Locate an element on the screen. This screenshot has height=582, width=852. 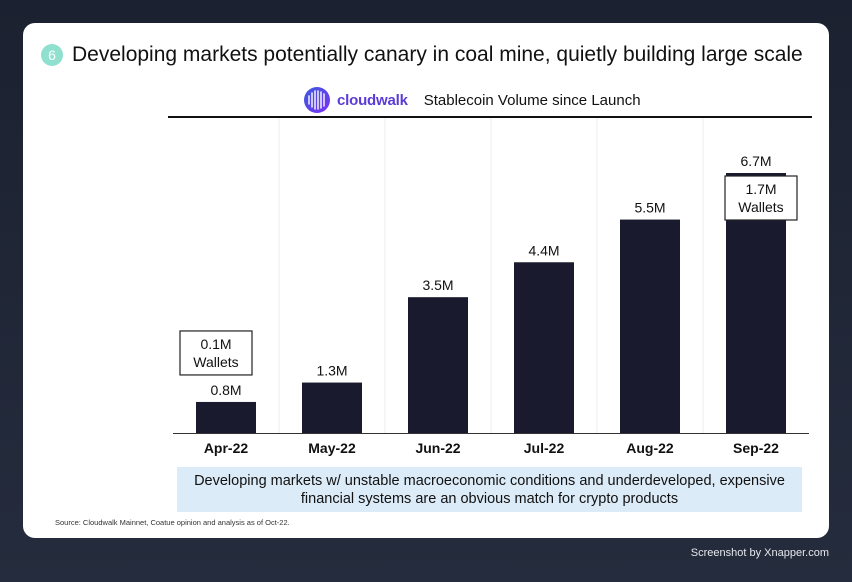
x-tick-label: Jun-22 is located at coordinates (437, 448).